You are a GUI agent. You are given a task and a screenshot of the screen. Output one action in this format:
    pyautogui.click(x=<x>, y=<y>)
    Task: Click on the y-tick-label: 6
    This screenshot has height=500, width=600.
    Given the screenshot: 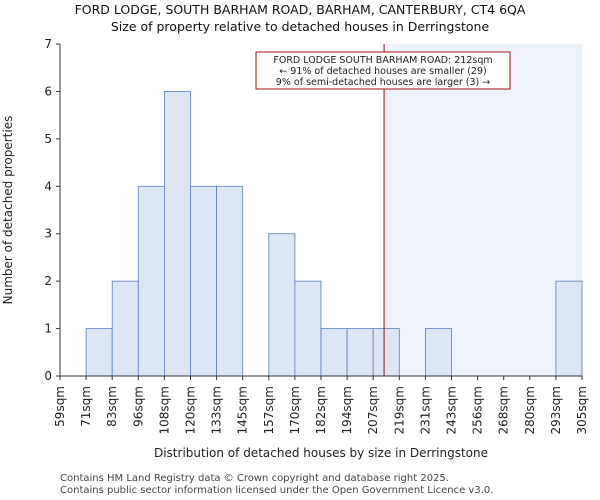 What is the action you would take?
    pyautogui.click(x=48, y=91)
    